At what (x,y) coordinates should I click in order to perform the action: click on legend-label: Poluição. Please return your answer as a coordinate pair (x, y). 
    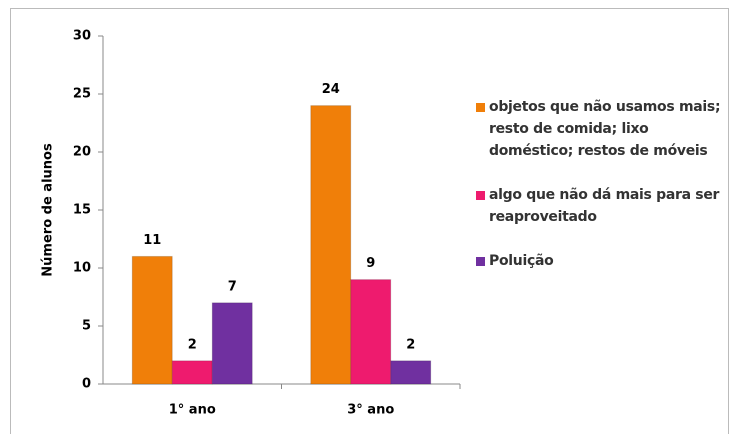
    Looking at the image, I should click on (521, 261).